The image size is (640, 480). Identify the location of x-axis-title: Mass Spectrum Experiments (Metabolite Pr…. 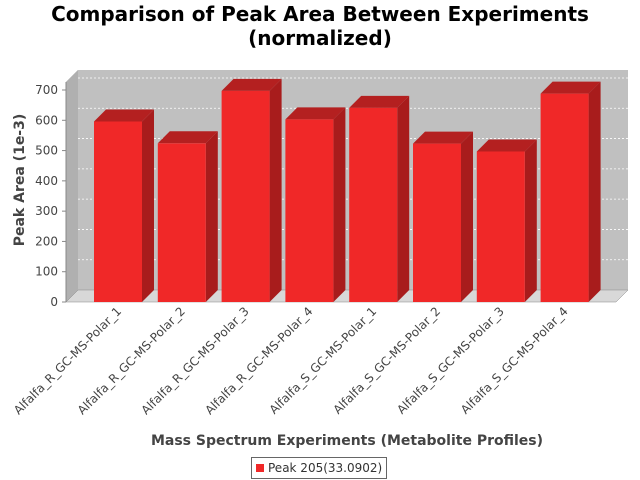
(347, 441).